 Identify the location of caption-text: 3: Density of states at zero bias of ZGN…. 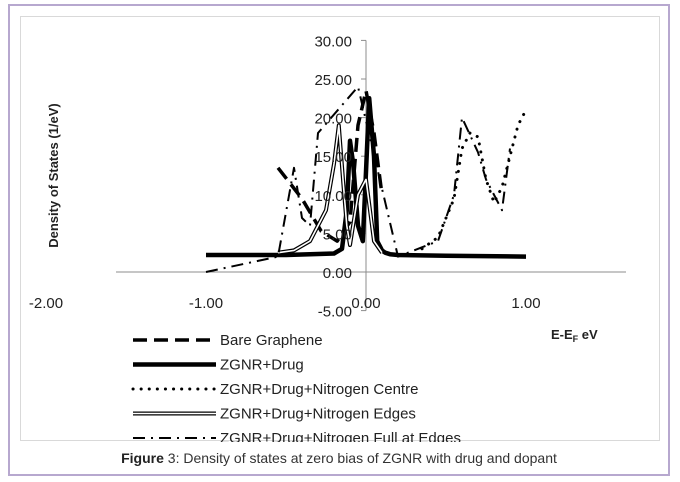
(360, 458).